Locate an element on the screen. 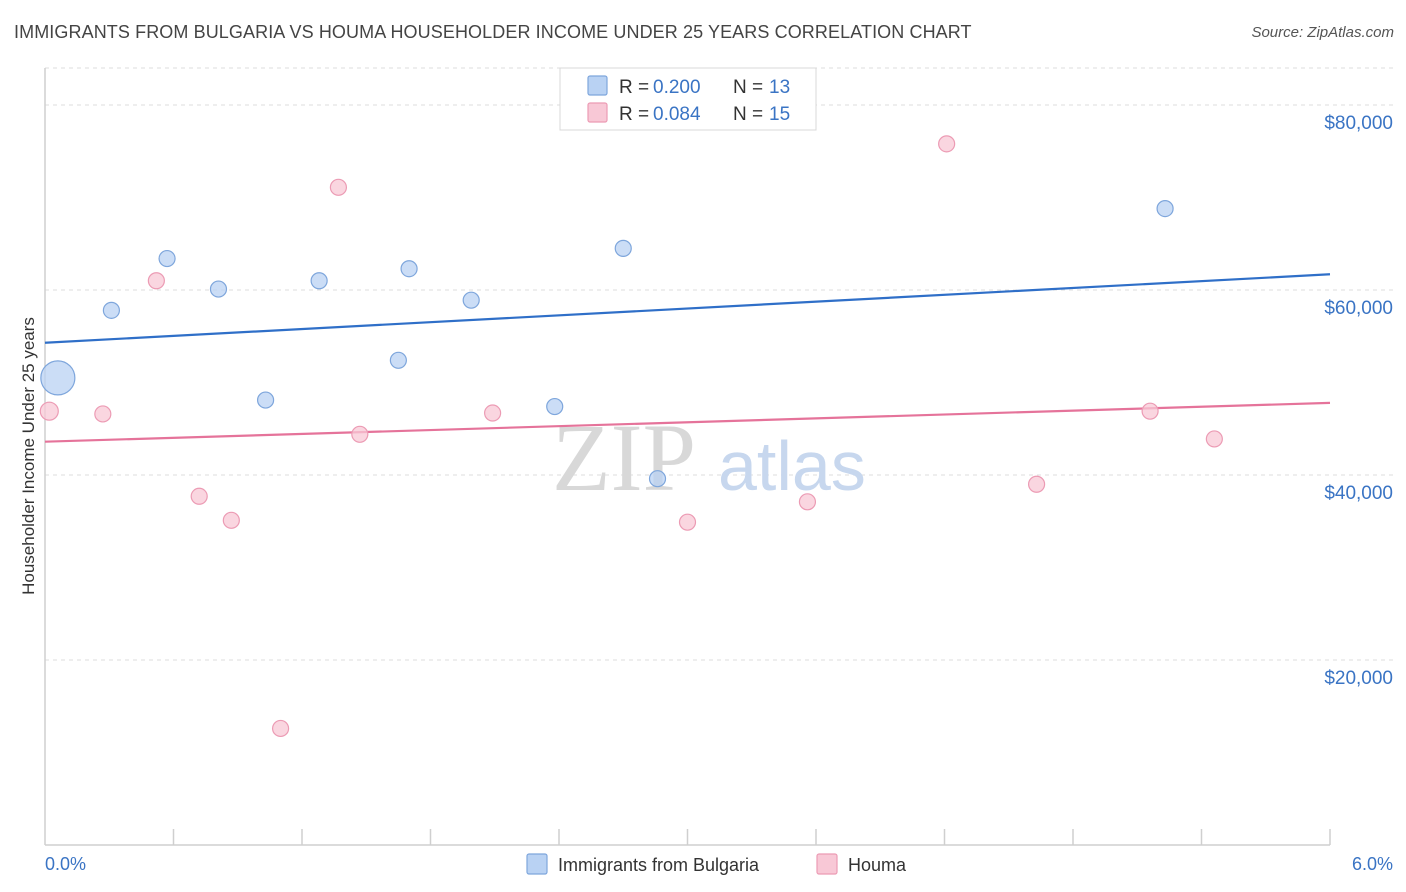 The height and width of the screenshot is (892, 1406). y-tick-label: $80,000 is located at coordinates (1358, 123).